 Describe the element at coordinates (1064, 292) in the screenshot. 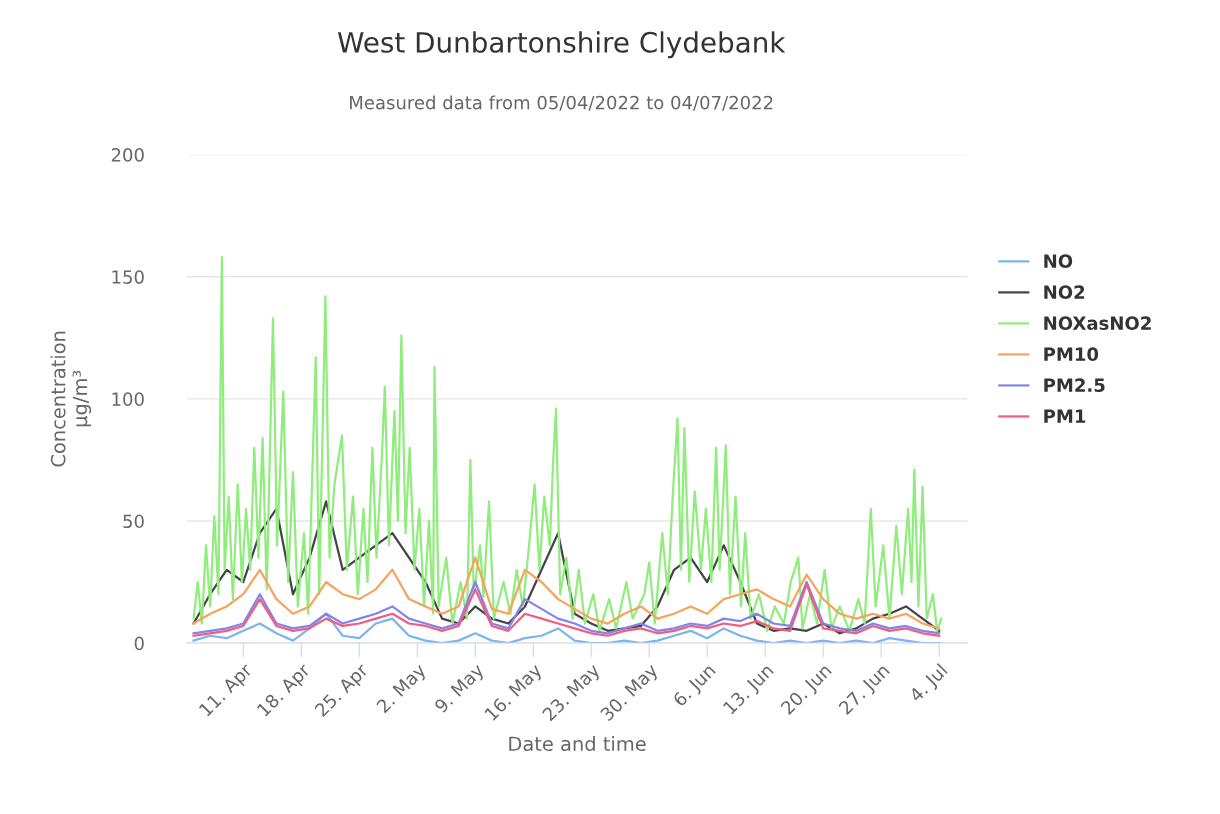

I see `legend-label: NO2` at that location.